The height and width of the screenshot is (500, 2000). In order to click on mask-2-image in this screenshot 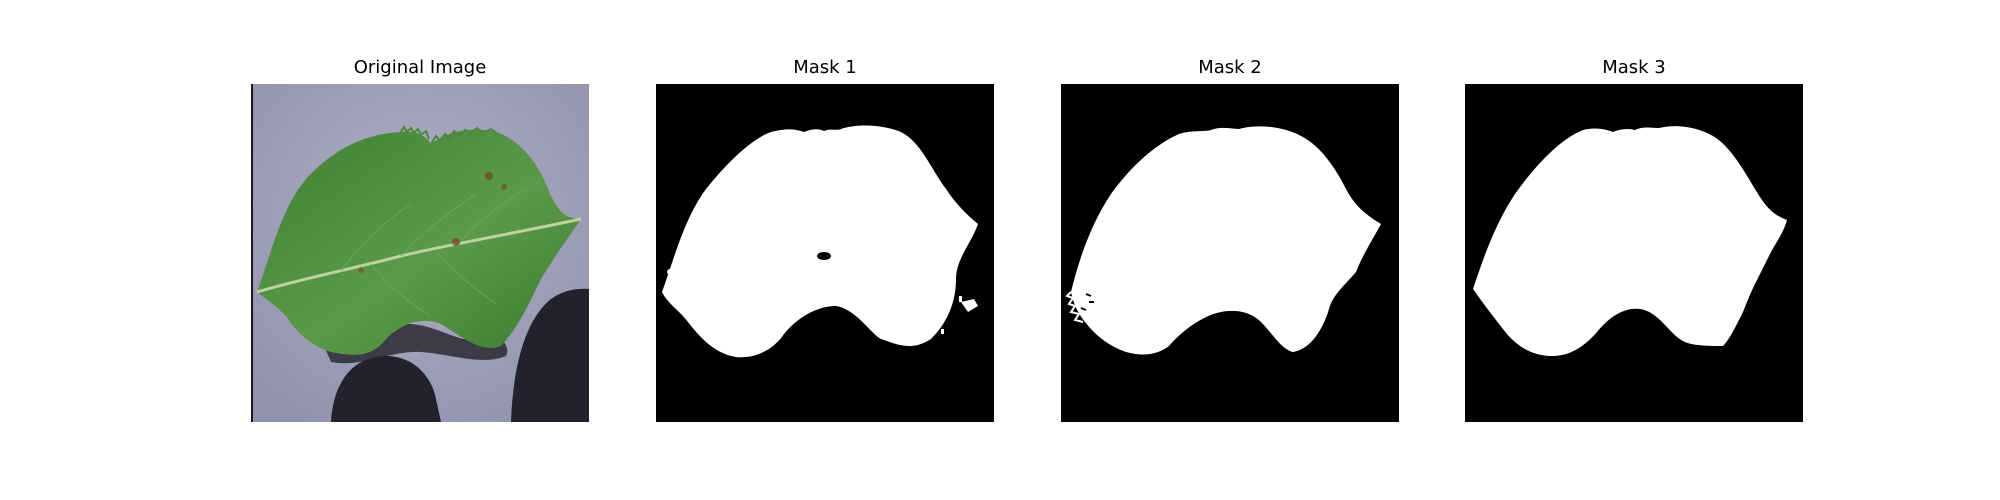, I will do `click(1230, 253)`.